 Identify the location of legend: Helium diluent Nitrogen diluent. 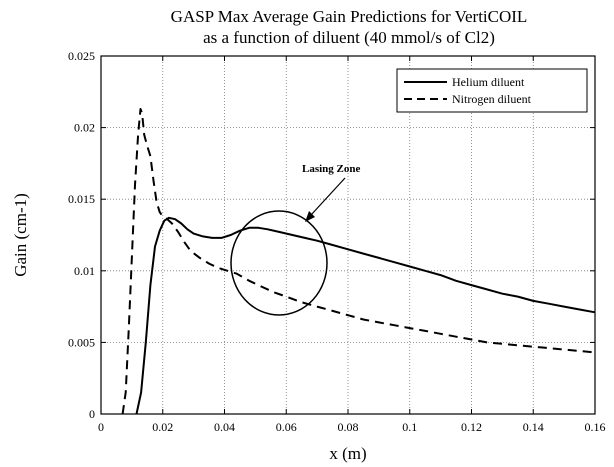
(492, 90).